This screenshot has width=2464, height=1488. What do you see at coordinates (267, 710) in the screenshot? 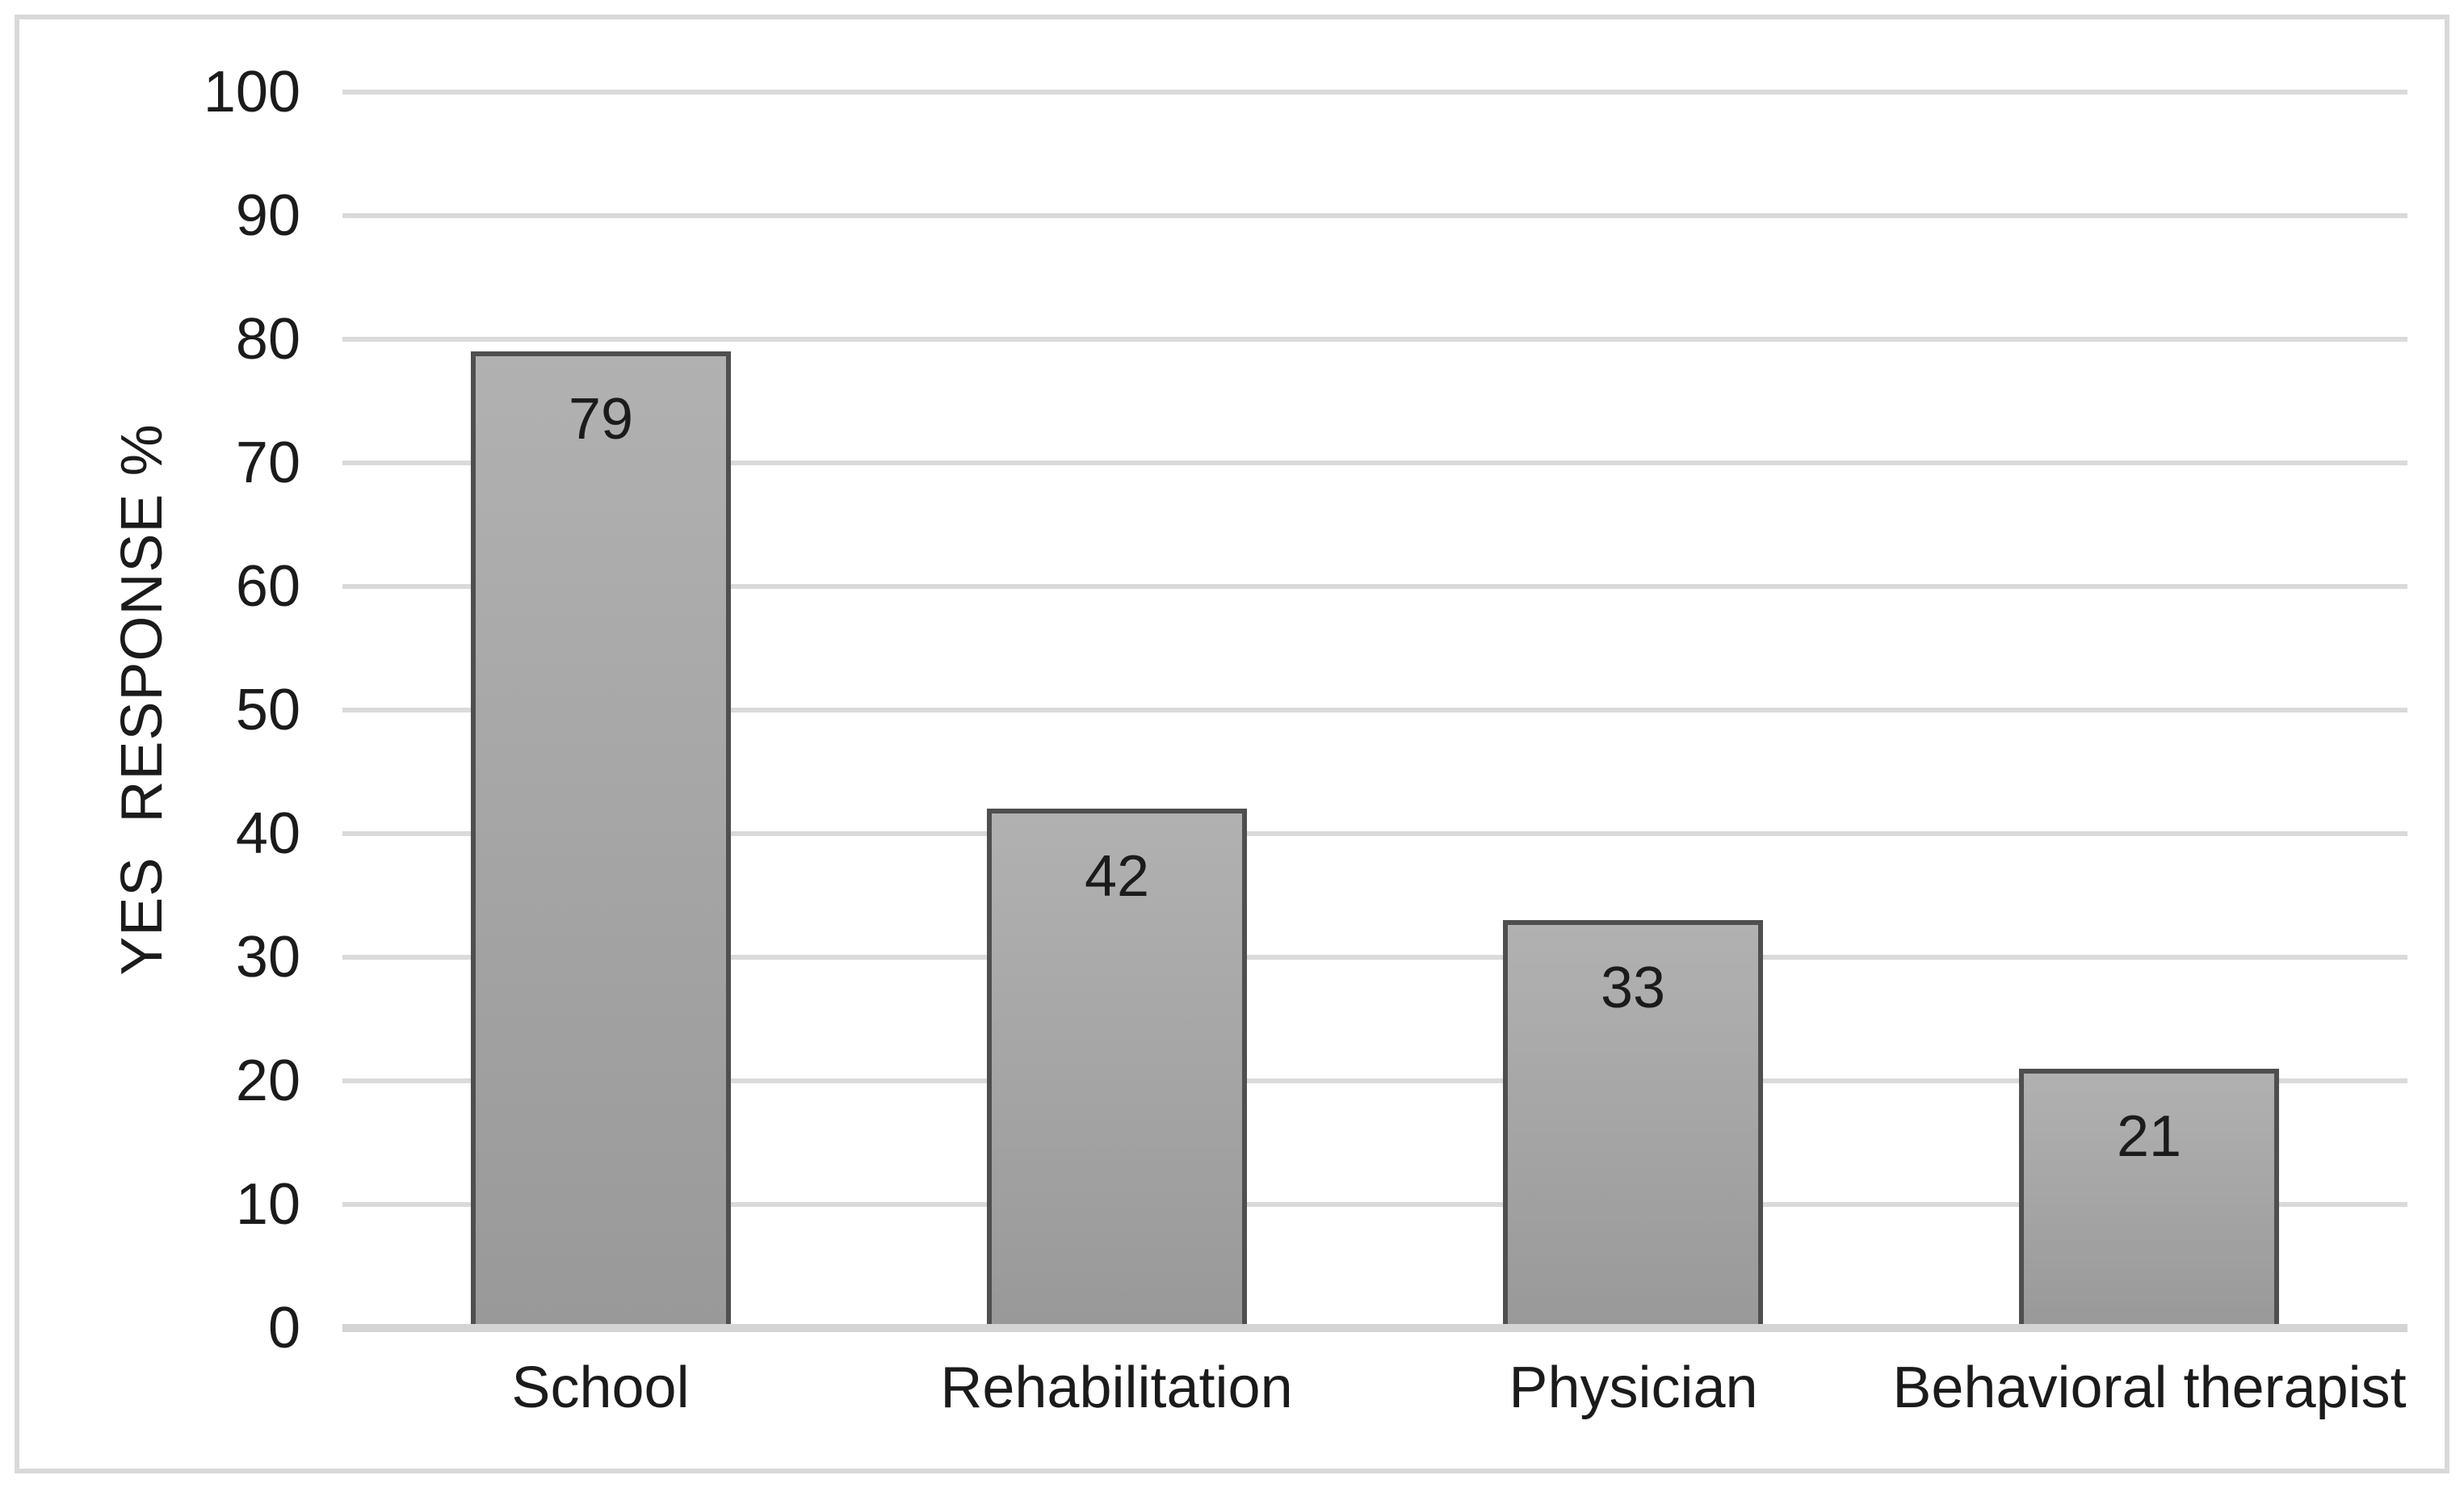
I see `y-tick-label-50: 50` at bounding box center [267, 710].